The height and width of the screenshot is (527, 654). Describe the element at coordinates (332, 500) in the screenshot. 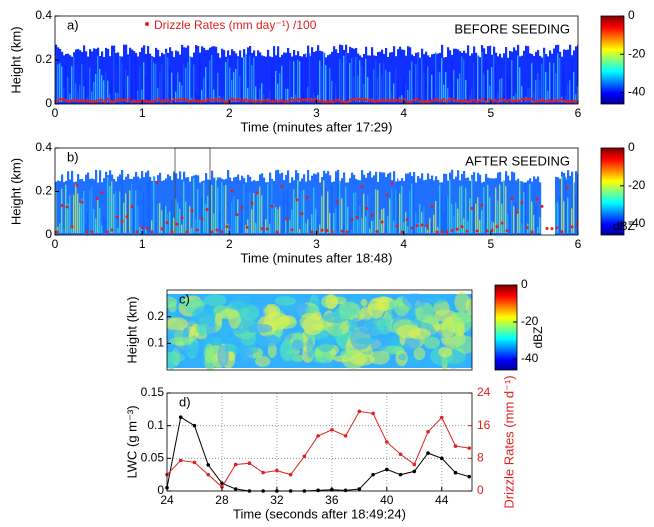

I see `x-tick-label: 36` at that location.